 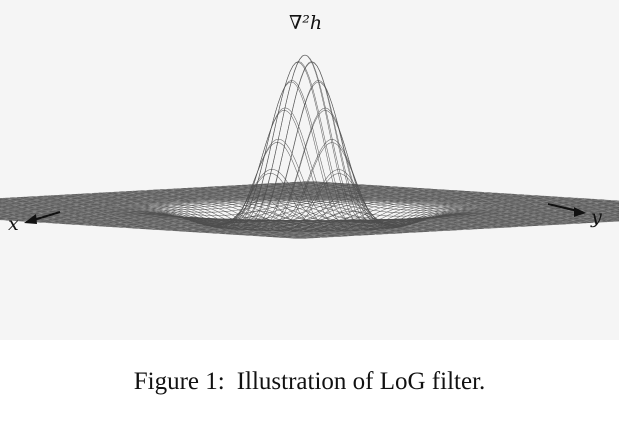 What do you see at coordinates (361, 381) in the screenshot?
I see `caption-text: Illustration of LoG filter.` at bounding box center [361, 381].